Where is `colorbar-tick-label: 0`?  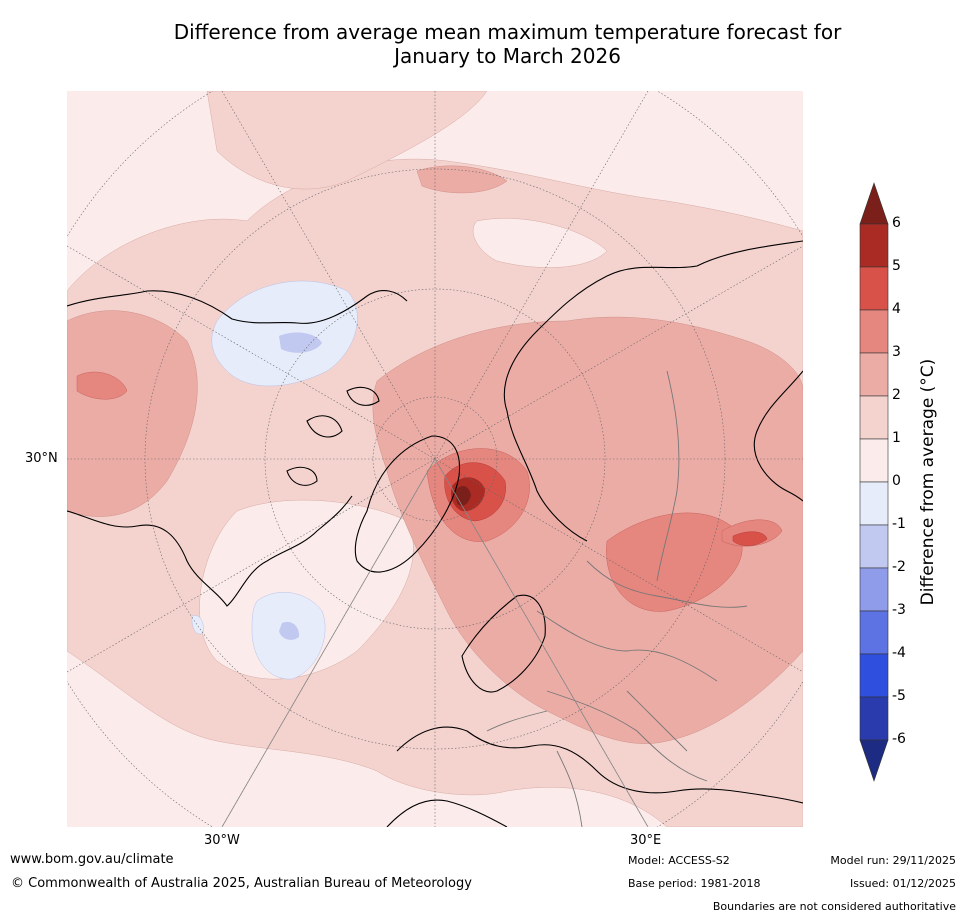
colorbar-tick-label: 0 is located at coordinates (896, 481).